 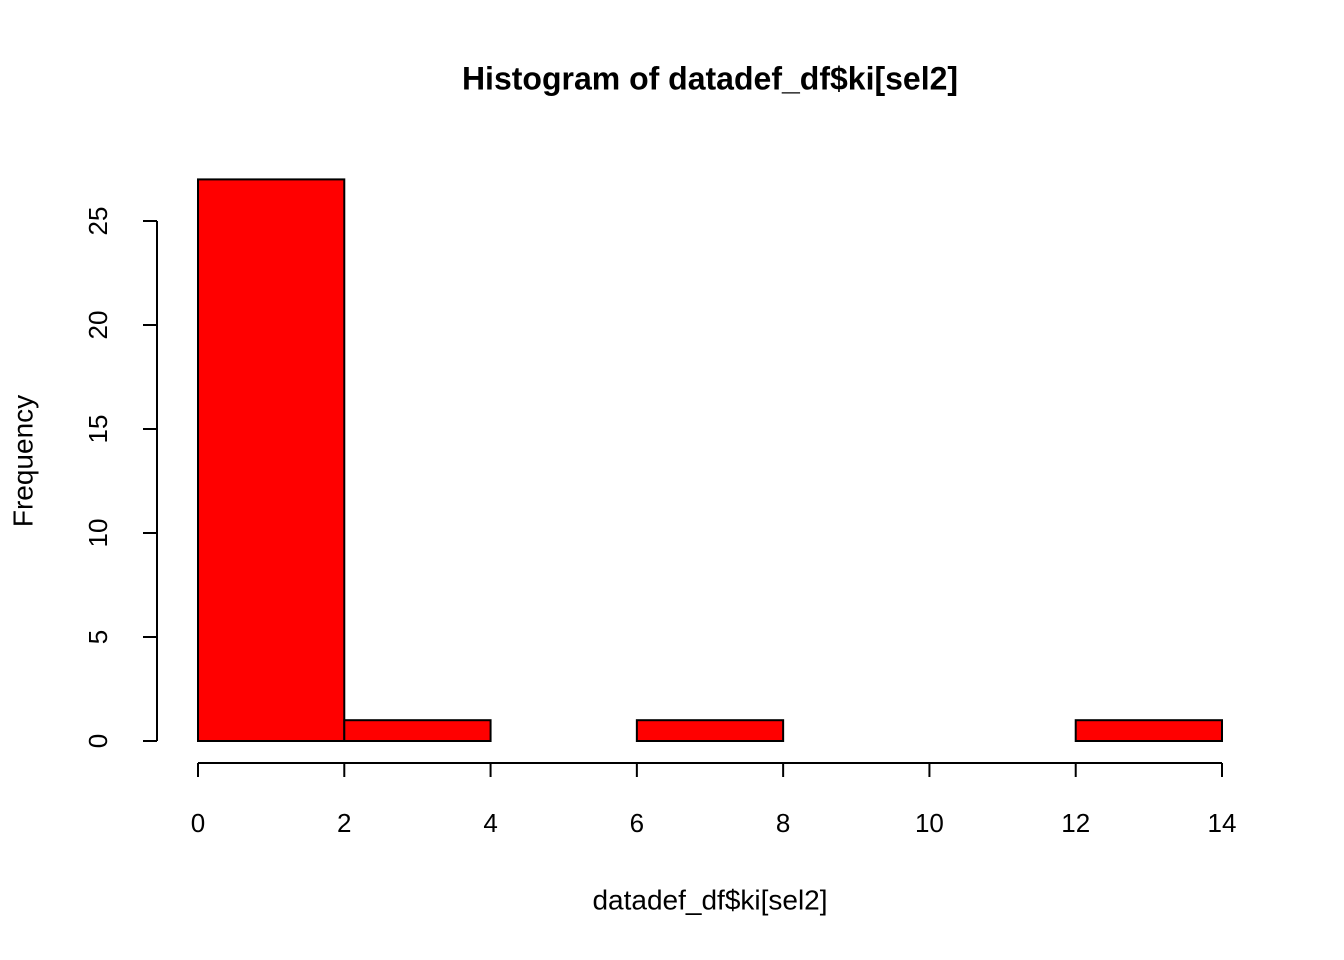 I want to click on x-tick-label: 0, so click(x=198, y=823).